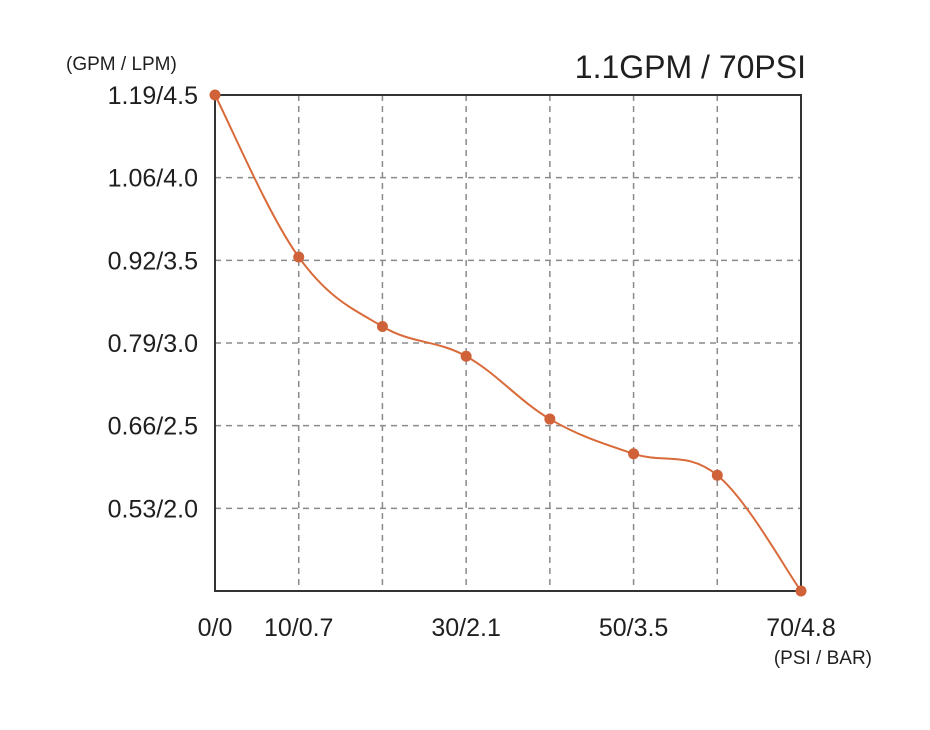 The image size is (930, 730). Describe the element at coordinates (823, 658) in the screenshot. I see `x-axis-unit-label: (PSI / BAR)` at that location.